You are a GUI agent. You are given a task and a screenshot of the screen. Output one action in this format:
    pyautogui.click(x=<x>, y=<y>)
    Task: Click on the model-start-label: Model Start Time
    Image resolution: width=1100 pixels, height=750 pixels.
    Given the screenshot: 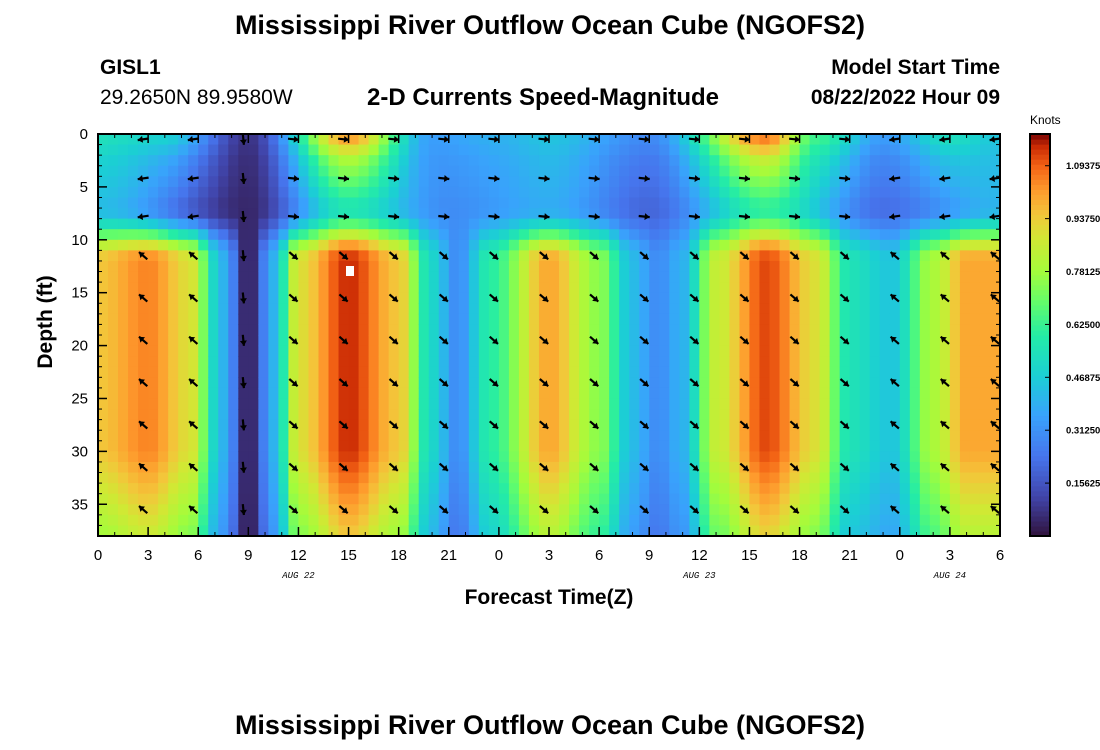 What is the action you would take?
    pyautogui.click(x=915, y=67)
    